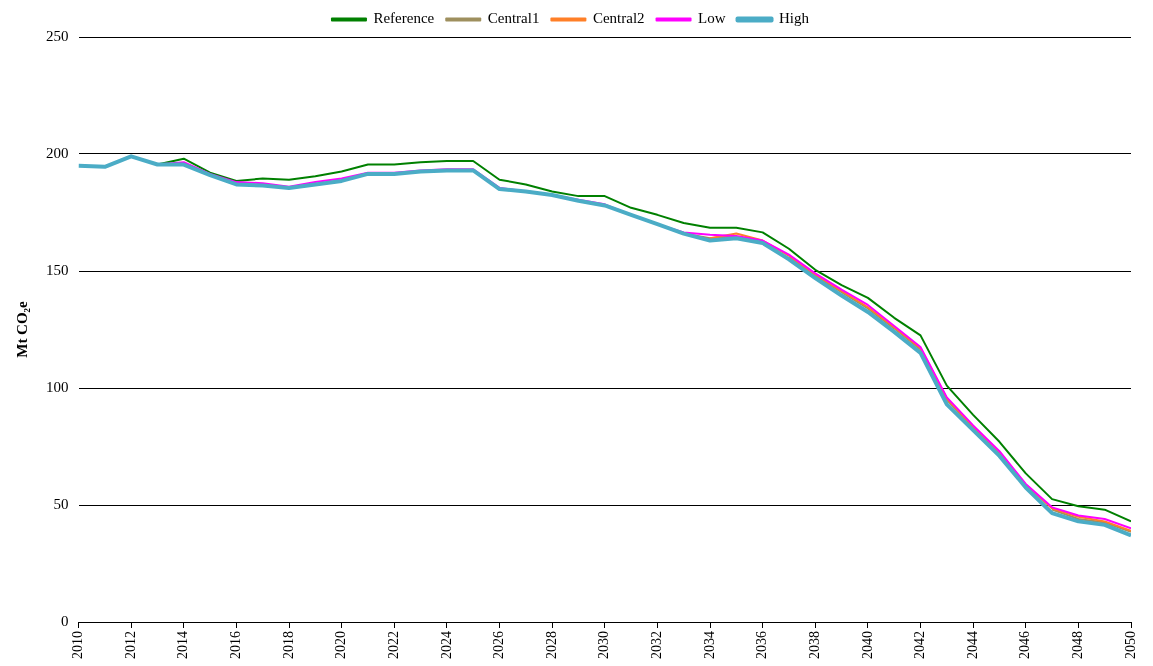 The image size is (1153, 666). I want to click on x-tick-label: 2026, so click(499, 645).